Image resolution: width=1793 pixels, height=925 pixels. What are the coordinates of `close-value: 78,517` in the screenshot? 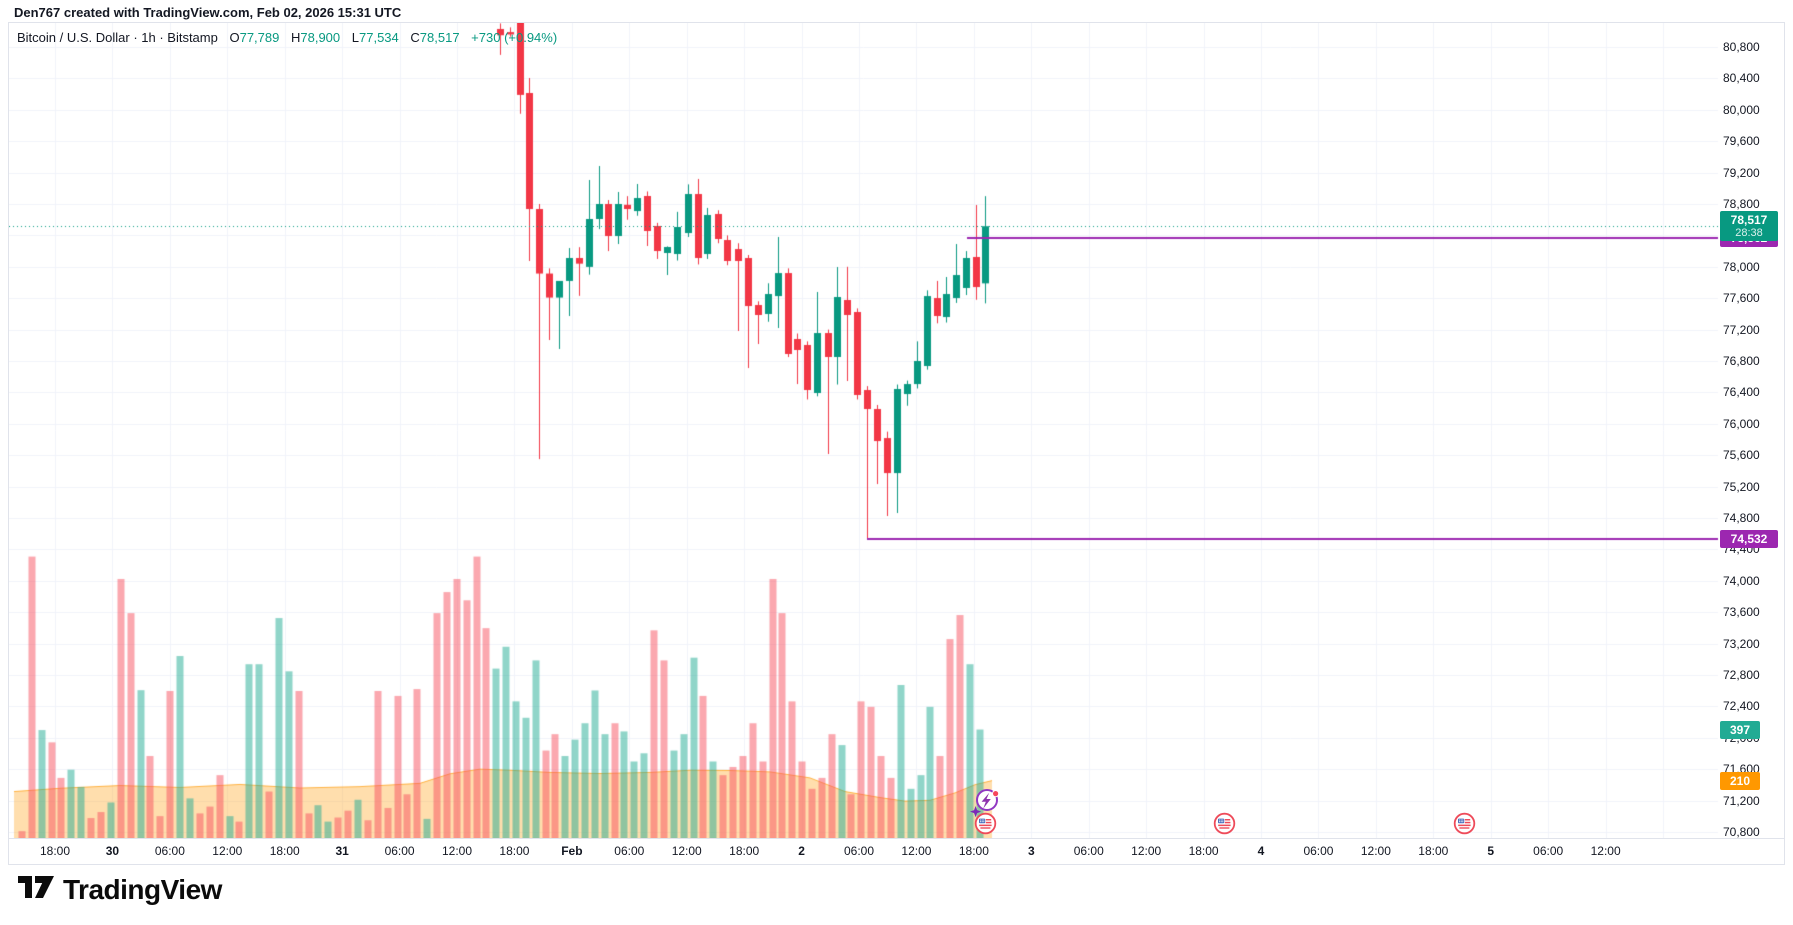 It's located at (439, 37).